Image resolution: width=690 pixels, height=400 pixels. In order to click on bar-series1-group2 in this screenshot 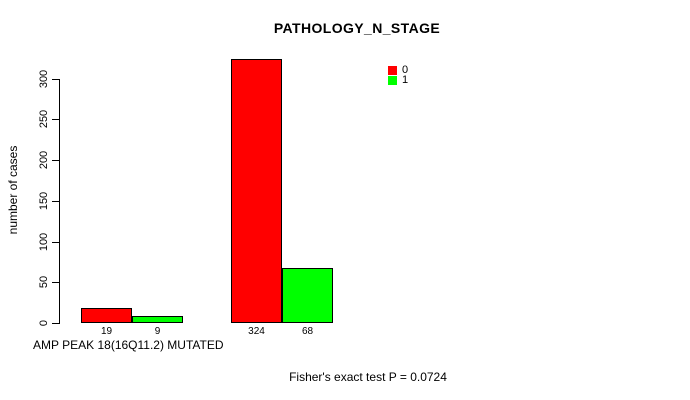, I will do `click(307, 295)`.